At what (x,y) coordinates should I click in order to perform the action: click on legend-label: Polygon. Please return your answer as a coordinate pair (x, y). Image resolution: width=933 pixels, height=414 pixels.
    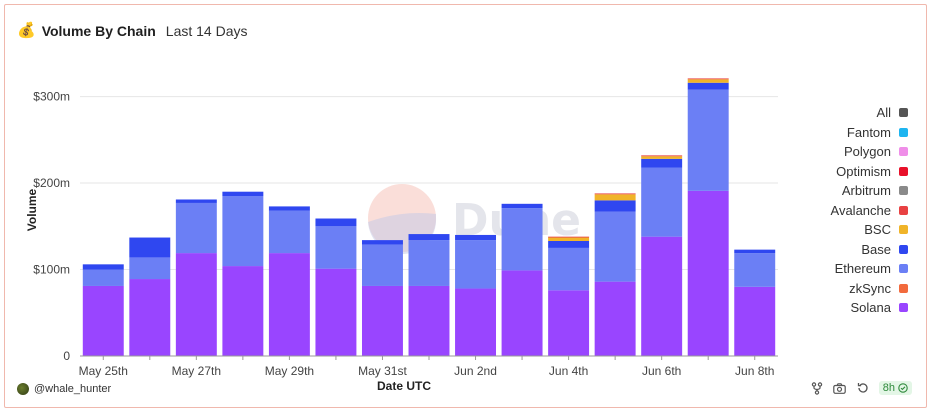
    Looking at the image, I should click on (867, 152).